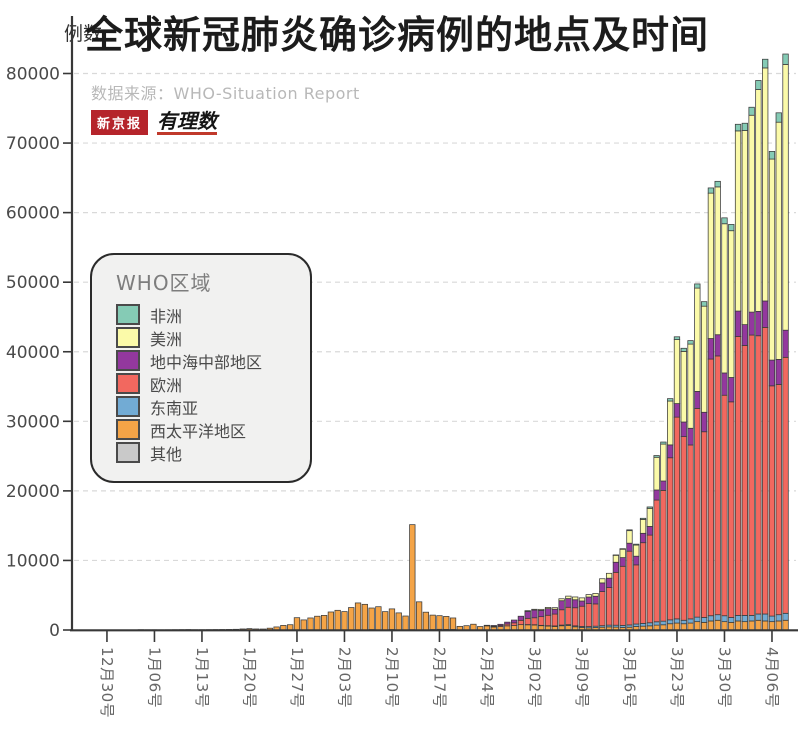 The image size is (800, 744). What do you see at coordinates (107, 682) in the screenshot?
I see `svg-text: 12月30号` at bounding box center [107, 682].